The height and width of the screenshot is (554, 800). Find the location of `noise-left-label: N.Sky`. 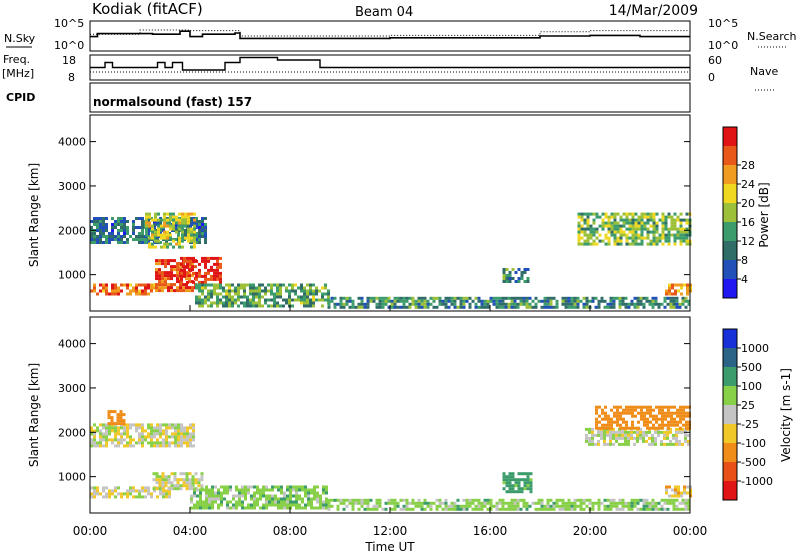

noise-left-label: N.Sky is located at coordinates (20, 38).